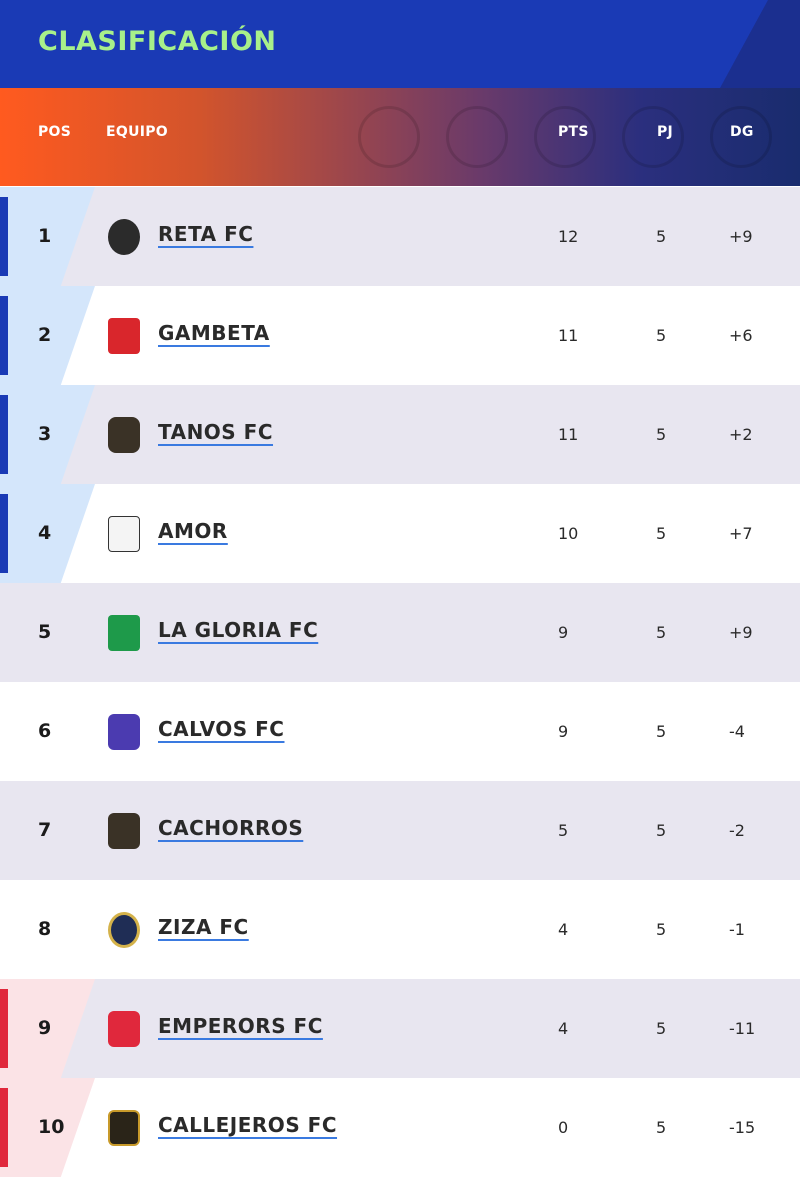  Describe the element at coordinates (742, 1127) in the screenshot. I see `dg-value: -15` at that location.